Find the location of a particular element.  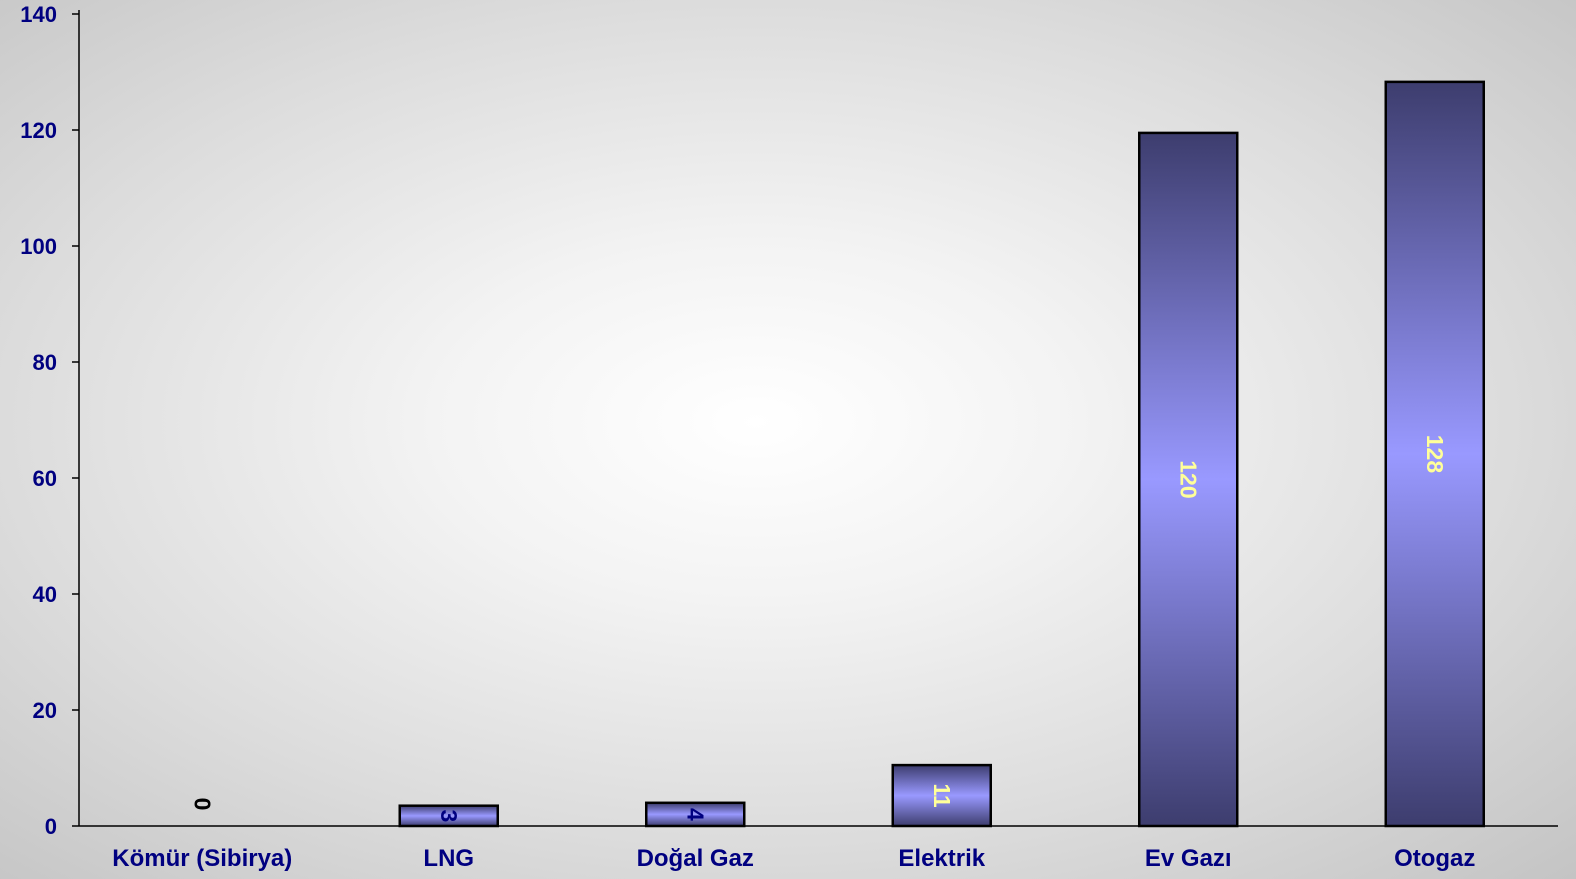

data-label: 3 is located at coordinates (449, 815).